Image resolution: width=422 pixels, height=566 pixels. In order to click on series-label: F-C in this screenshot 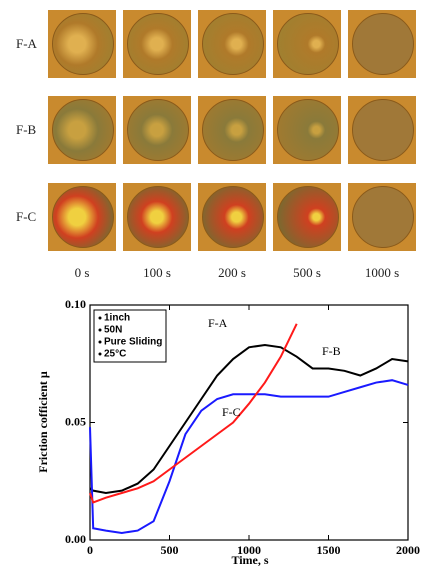, I will do `click(231, 412)`.